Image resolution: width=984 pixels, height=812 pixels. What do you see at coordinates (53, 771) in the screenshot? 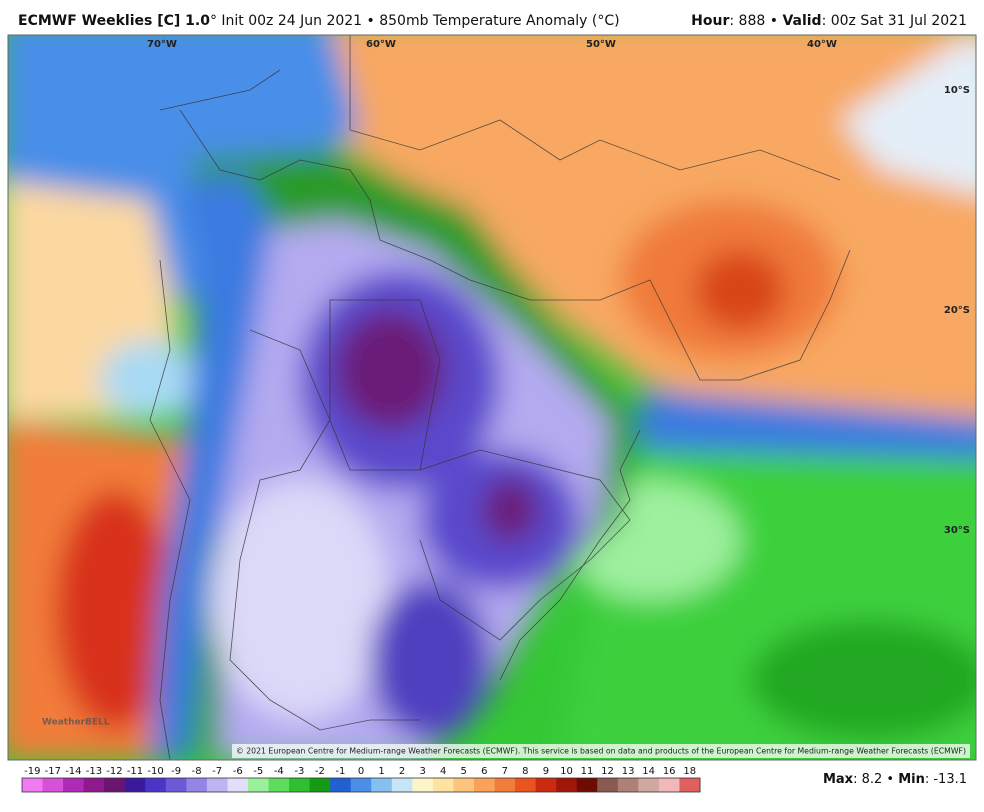
I see `colorbar-label: -17` at bounding box center [53, 771].